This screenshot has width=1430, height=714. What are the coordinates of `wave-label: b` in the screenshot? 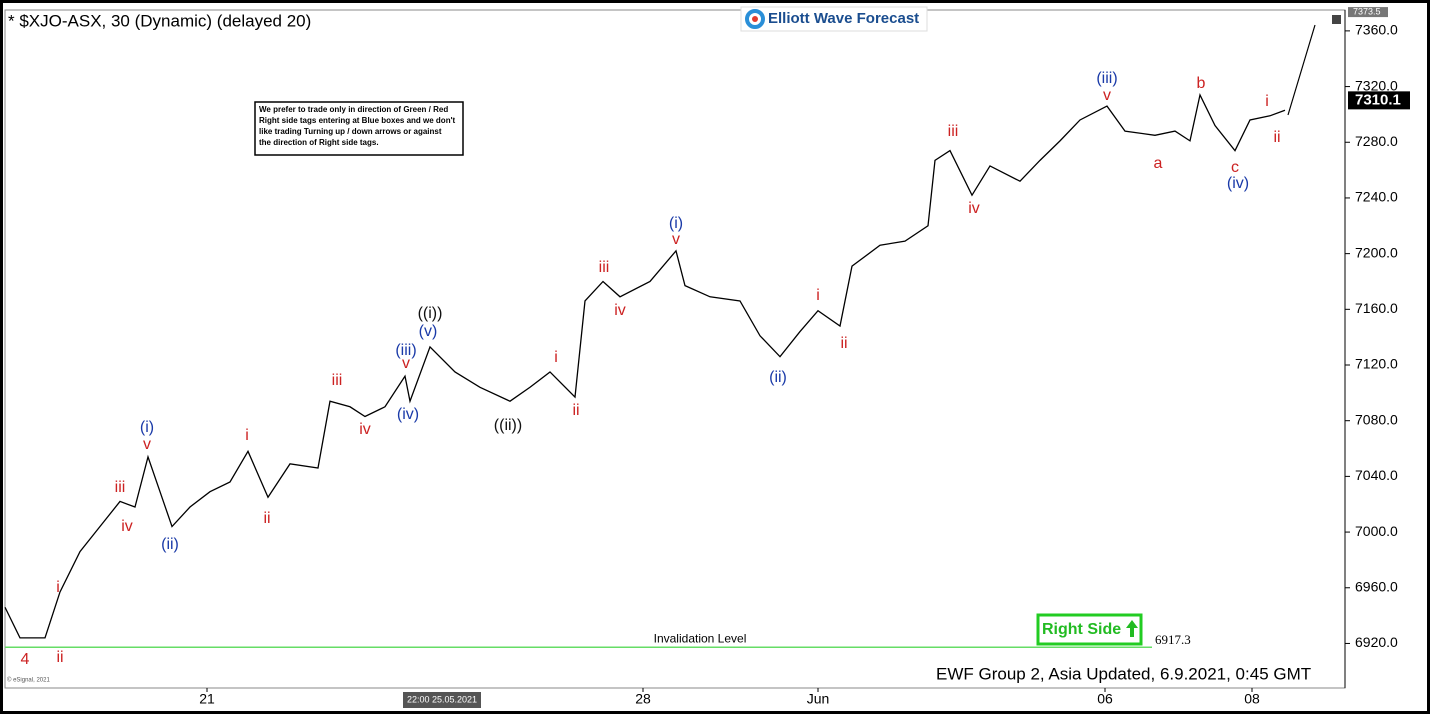 It's located at (1201, 83).